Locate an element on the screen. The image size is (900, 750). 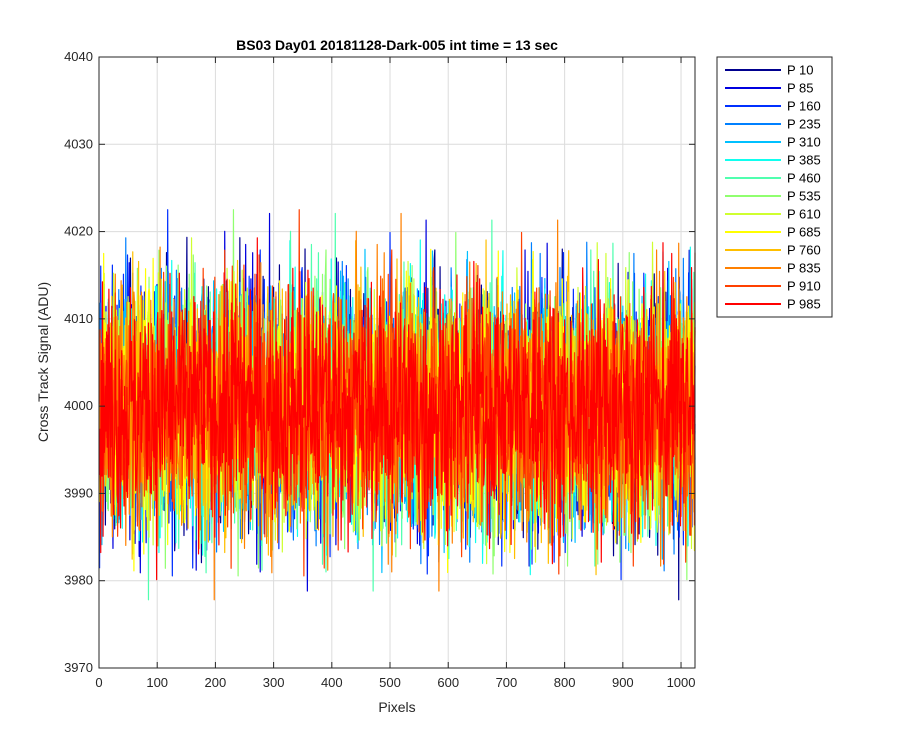
y-tick-label: 3970 is located at coordinates (78, 667).